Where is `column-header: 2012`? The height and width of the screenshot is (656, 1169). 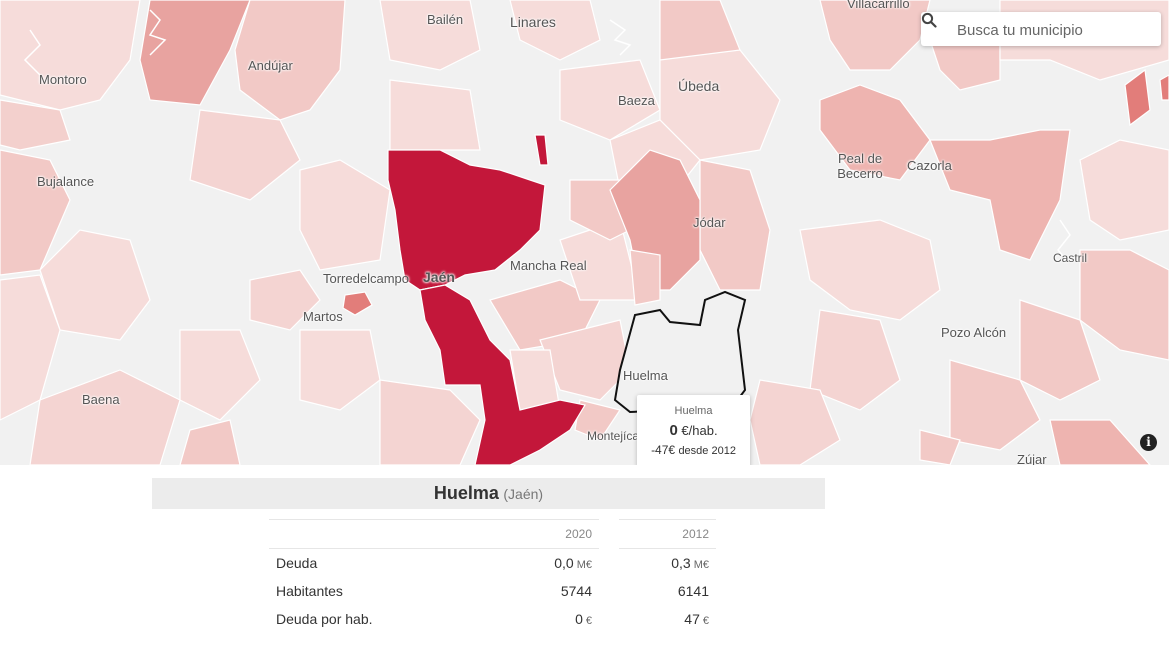
column-header: 2012 is located at coordinates (667, 534).